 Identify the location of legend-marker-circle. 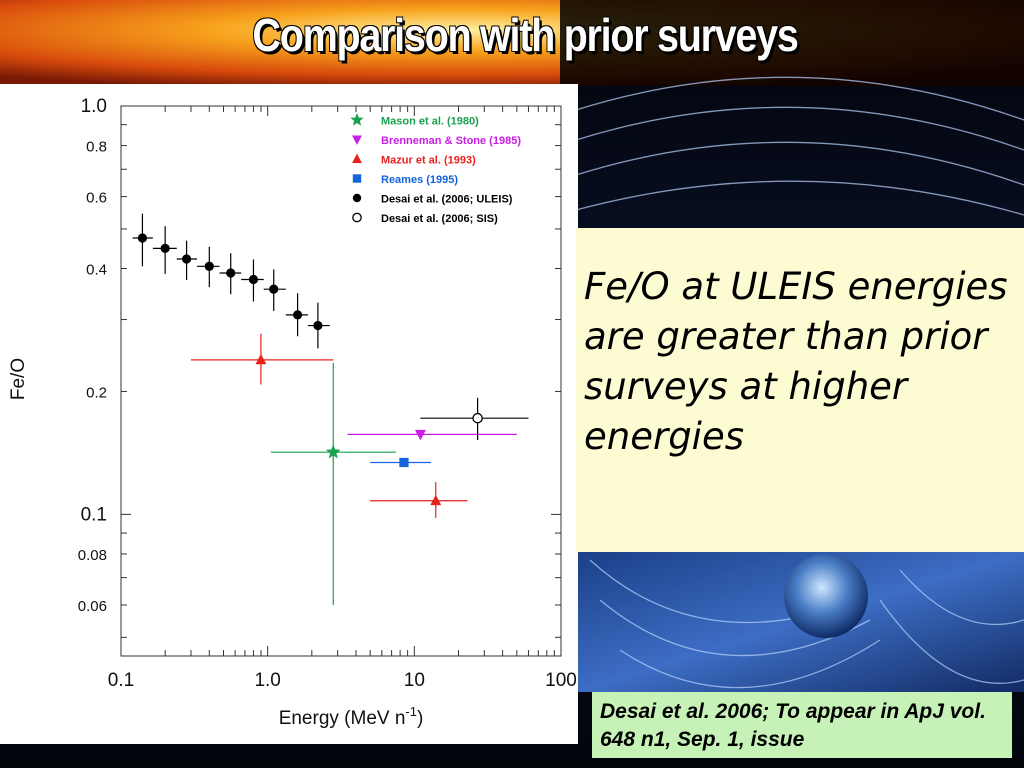
(357, 198).